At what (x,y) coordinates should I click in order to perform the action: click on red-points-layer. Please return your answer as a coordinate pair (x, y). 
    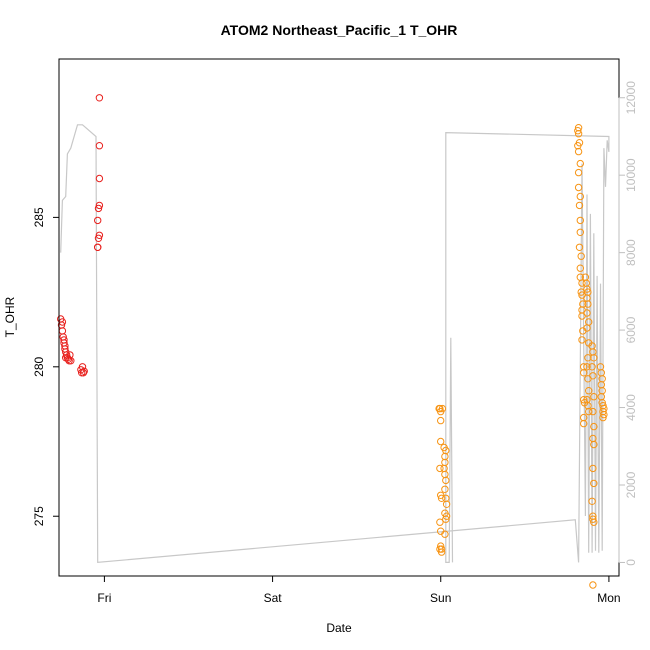
    Looking at the image, I should click on (80, 235).